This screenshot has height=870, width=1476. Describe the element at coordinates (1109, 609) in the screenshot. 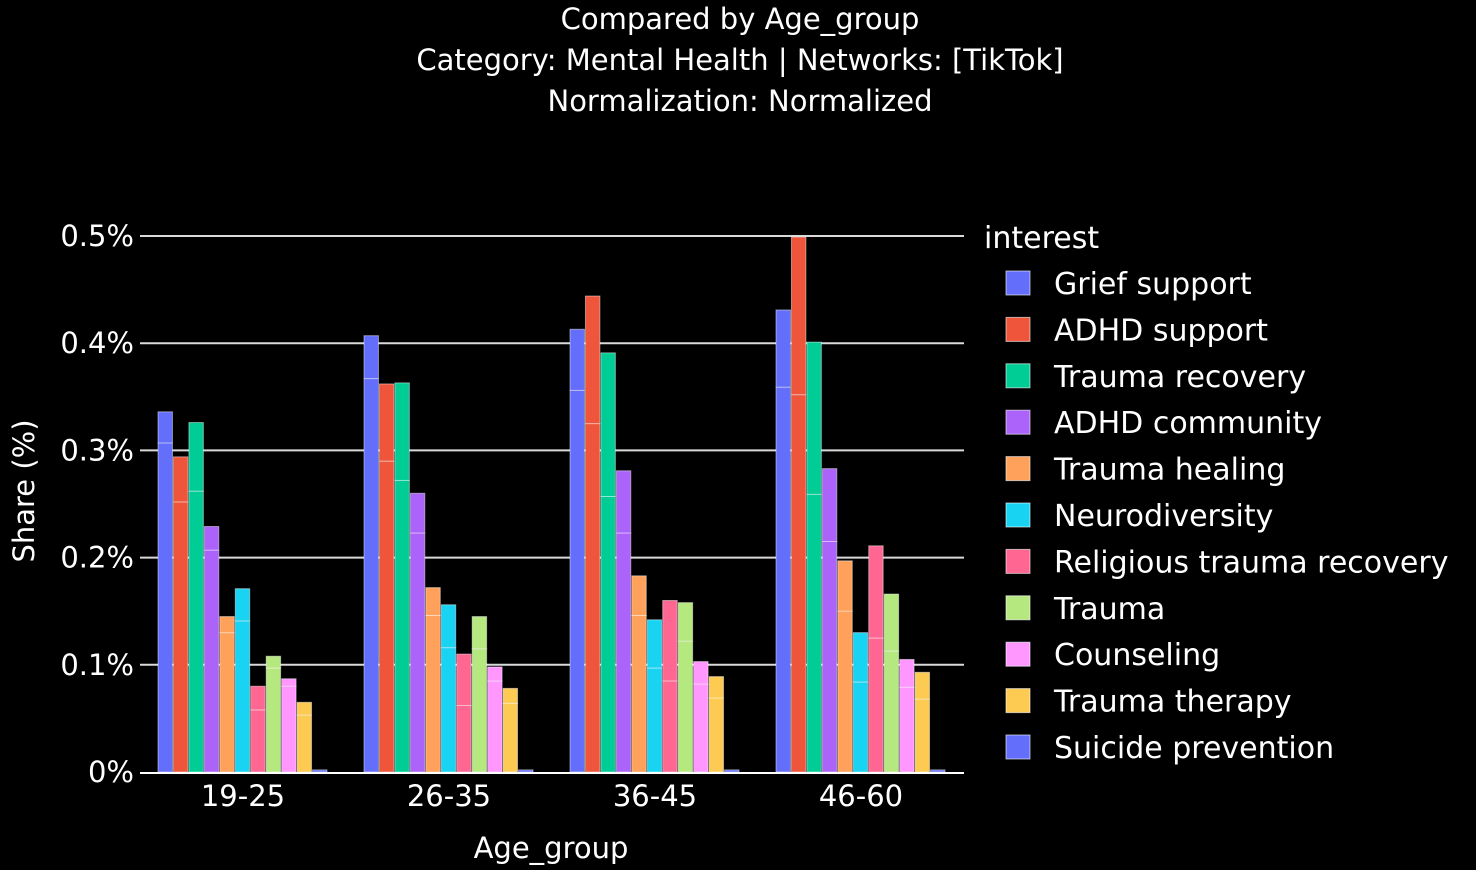

I see `legend-label: Trauma` at that location.